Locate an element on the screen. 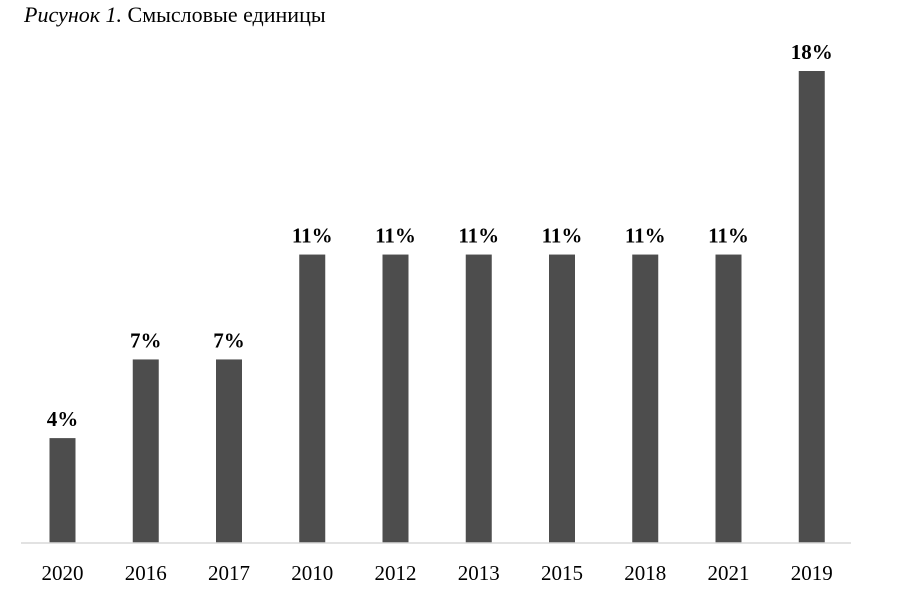 This screenshot has height=616, width=922. bar-2016 is located at coordinates (145, 451).